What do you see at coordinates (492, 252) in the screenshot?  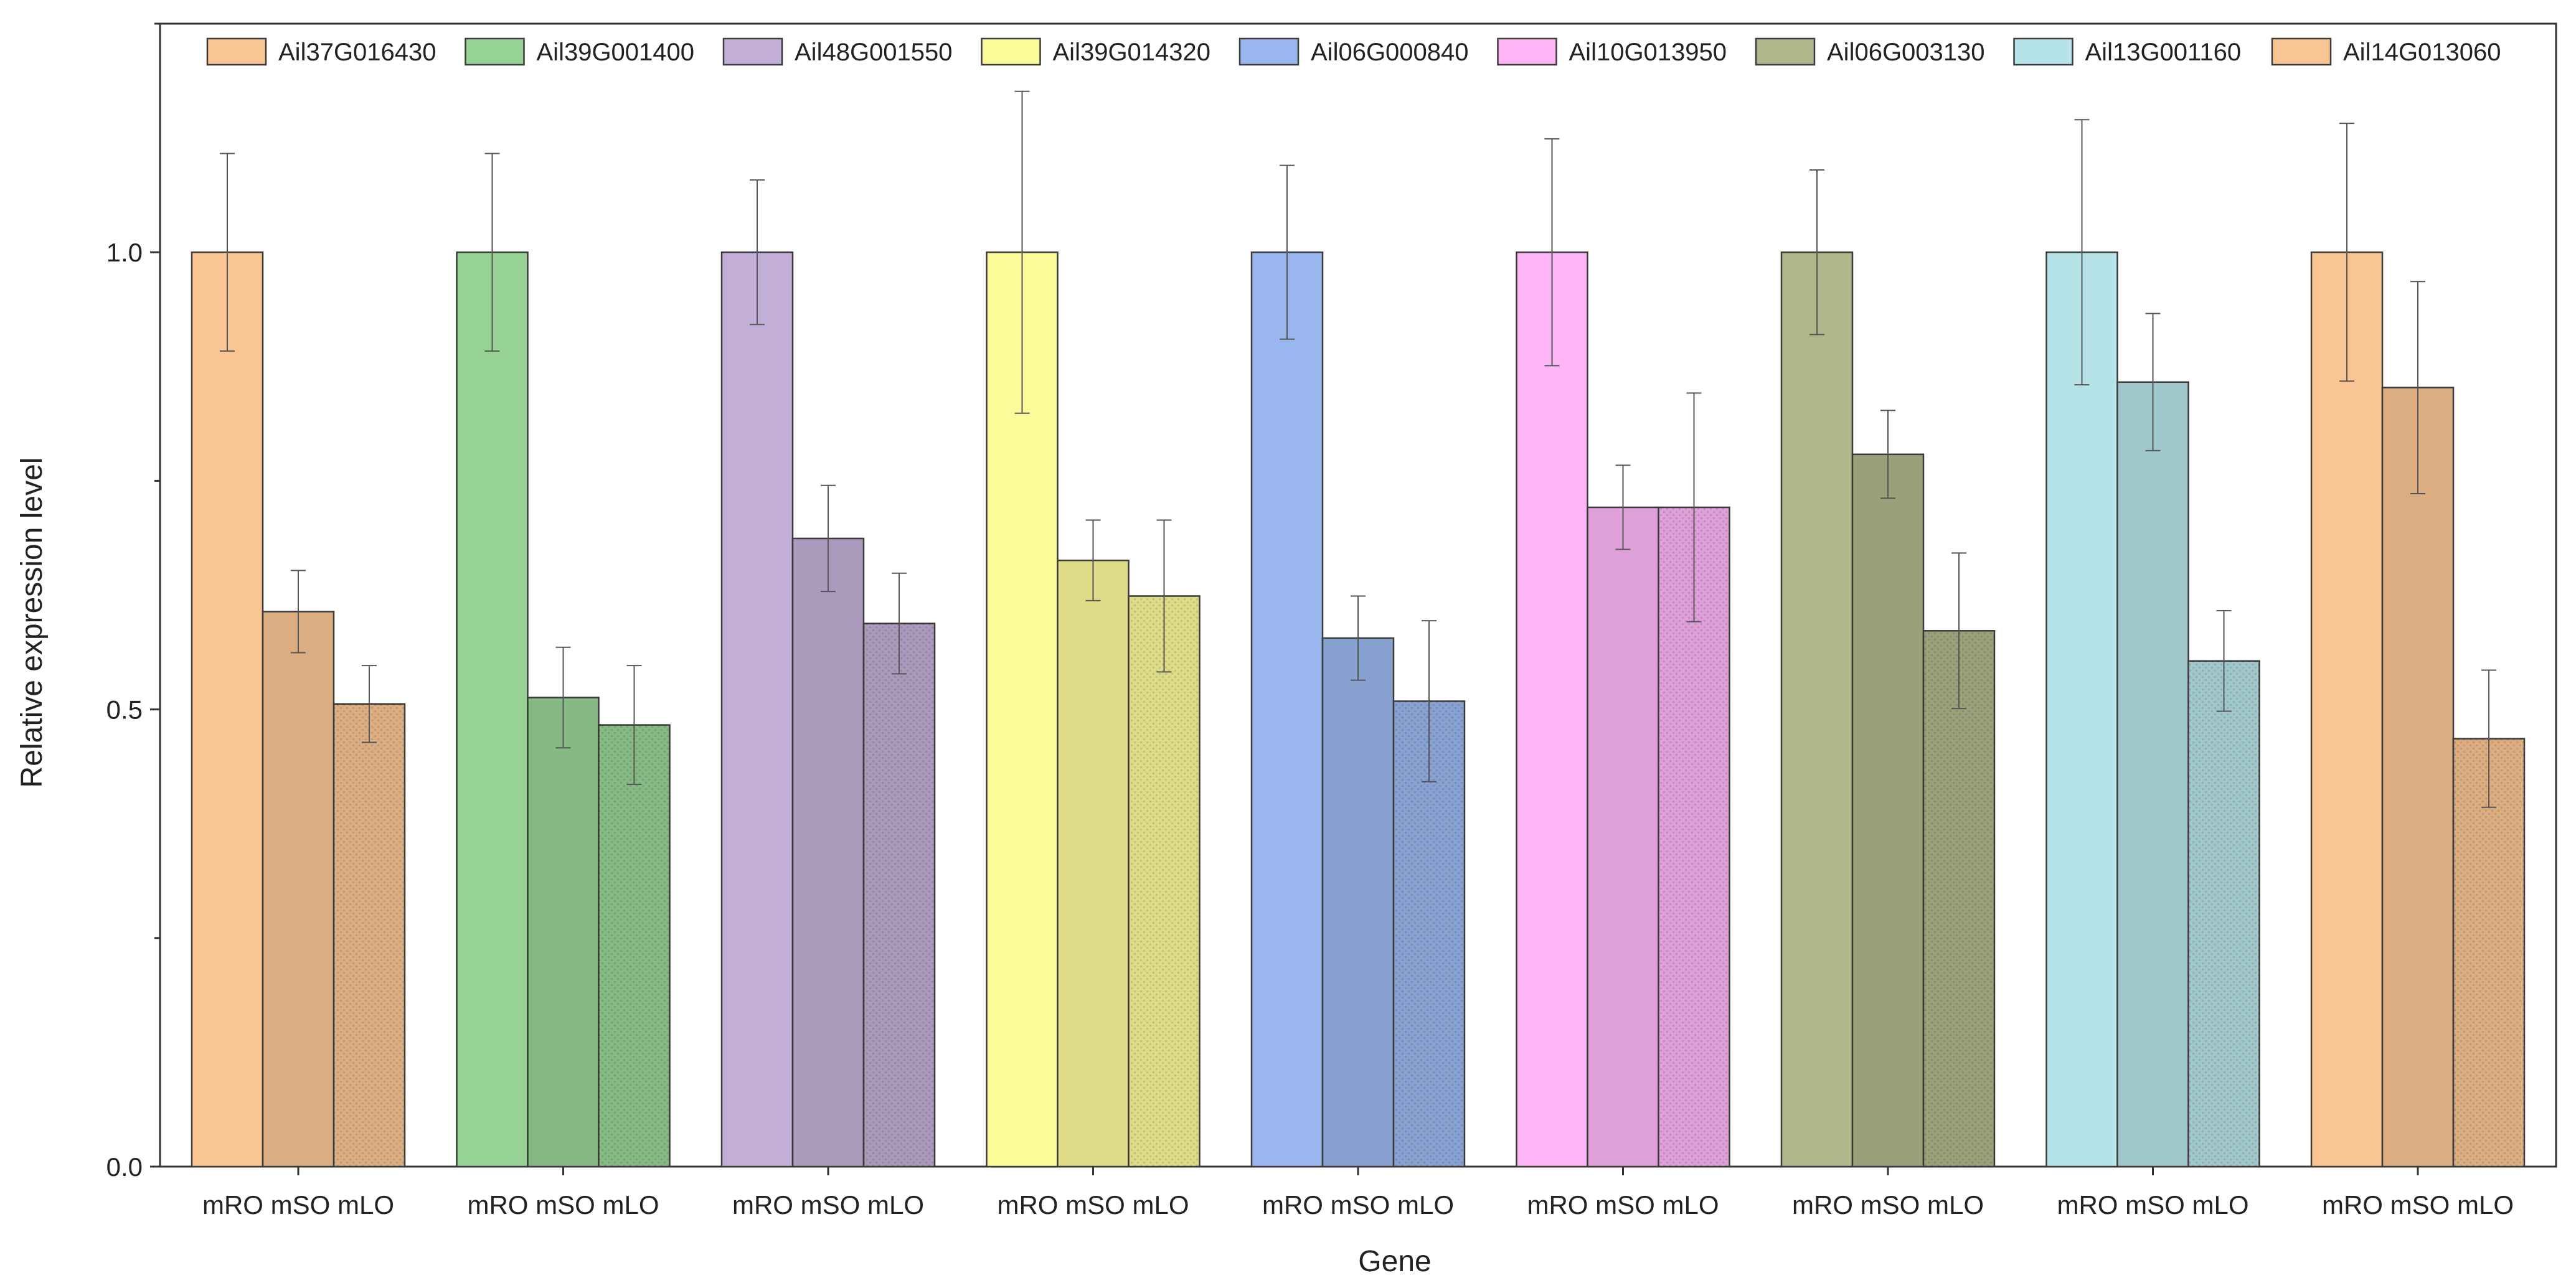 I see `error-bar-Ail39G001400-mRO` at bounding box center [492, 252].